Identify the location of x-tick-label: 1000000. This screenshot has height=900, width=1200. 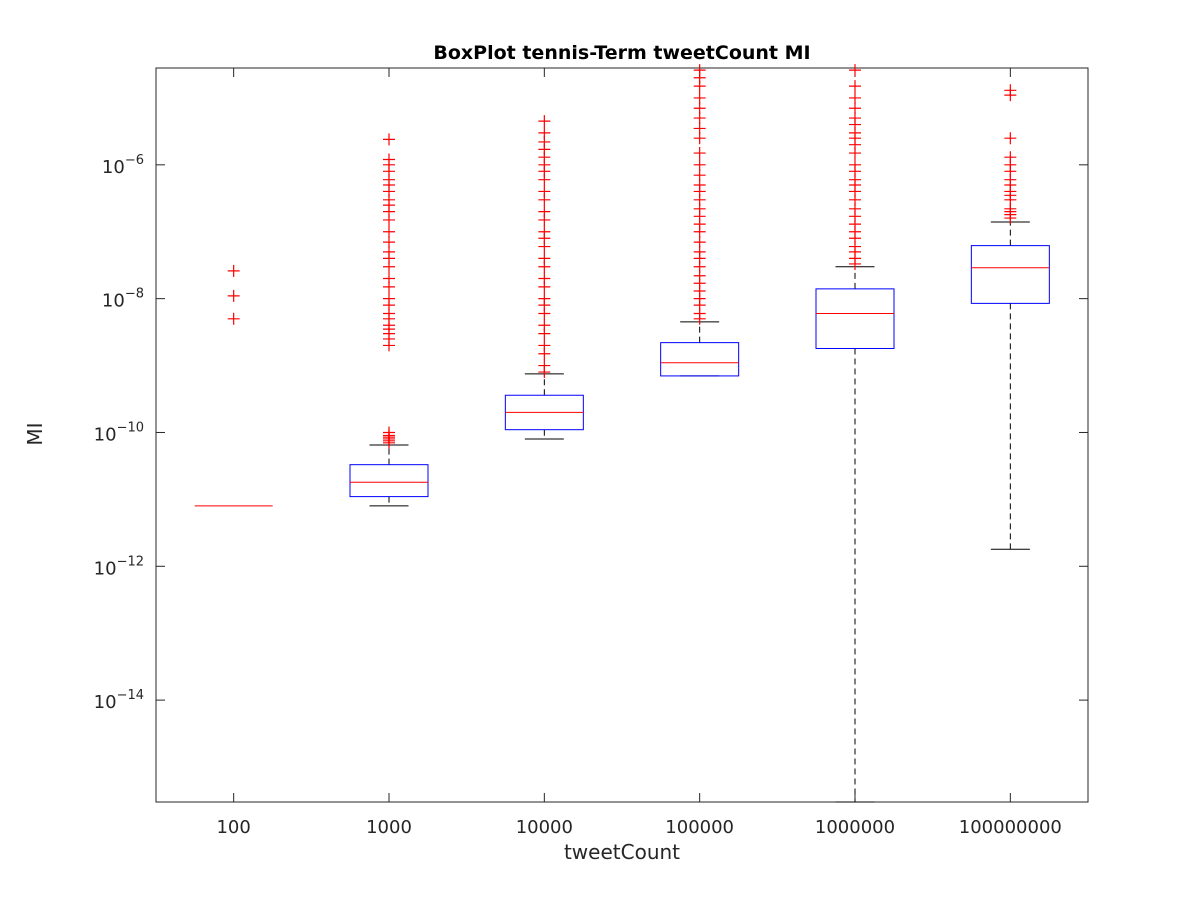
(855, 827).